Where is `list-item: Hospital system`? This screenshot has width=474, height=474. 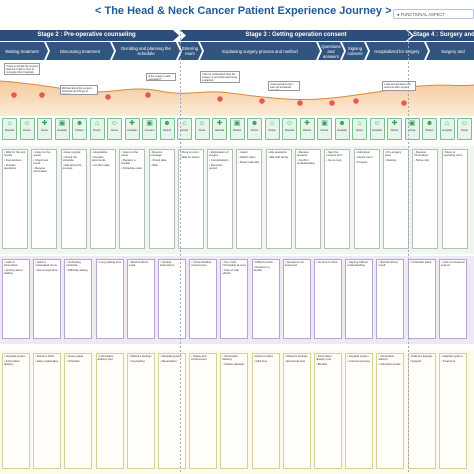
list-item: Hospital system is located at coordinates (359, 356).